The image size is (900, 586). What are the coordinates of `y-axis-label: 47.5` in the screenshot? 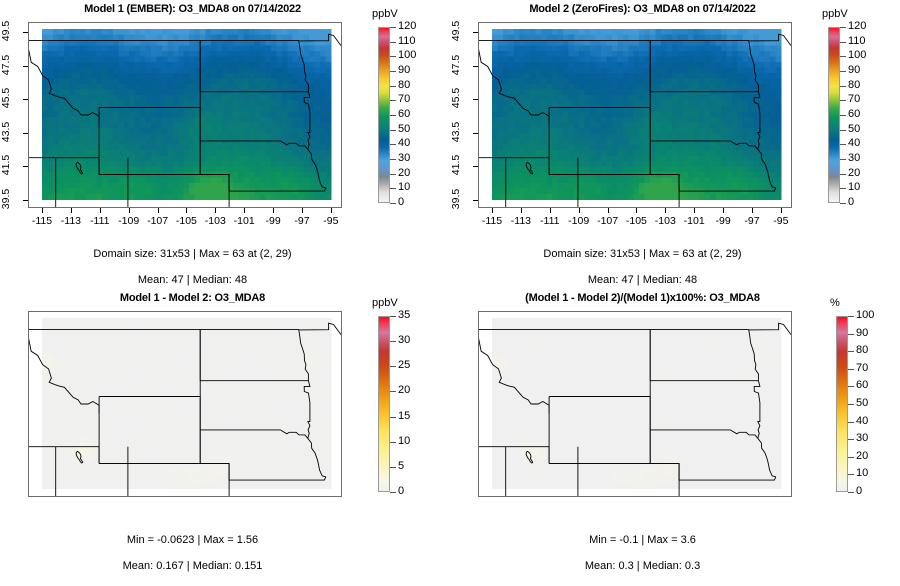 It's located at (456, 65).